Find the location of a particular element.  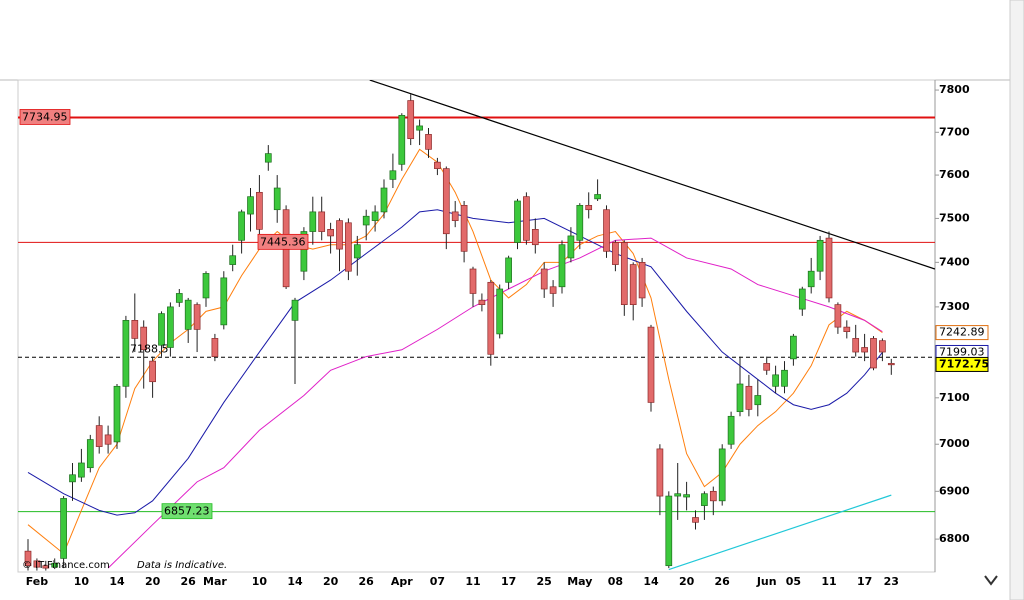

y-tick-label: 7100 is located at coordinates (954, 397).